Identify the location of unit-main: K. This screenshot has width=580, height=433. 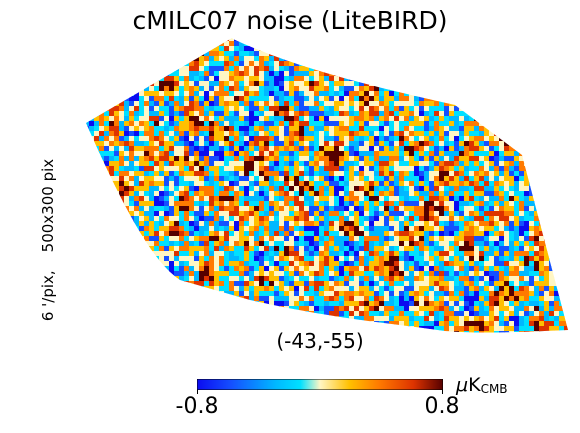
(474, 385).